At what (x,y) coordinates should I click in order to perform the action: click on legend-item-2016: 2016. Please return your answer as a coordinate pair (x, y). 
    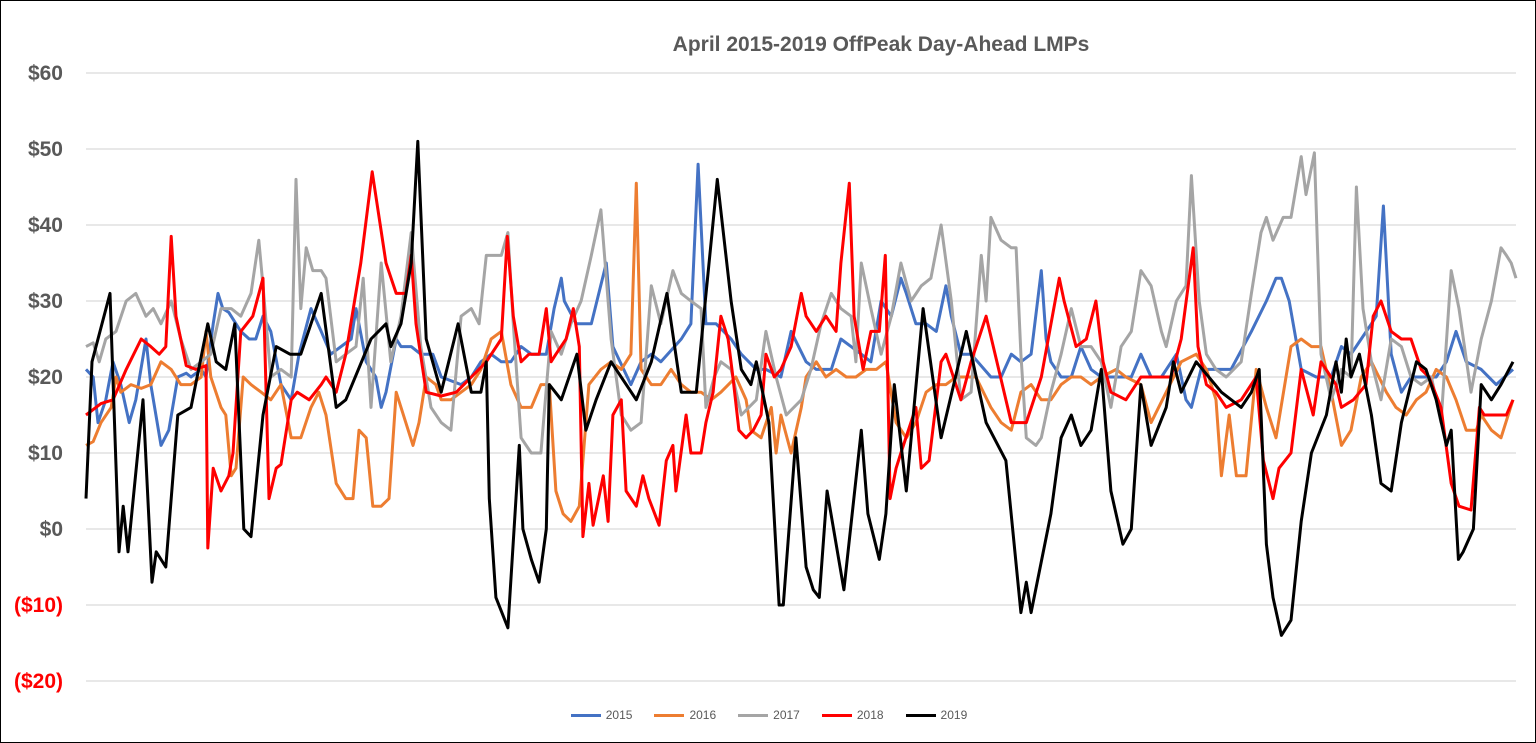
    Looking at the image, I should click on (685, 715).